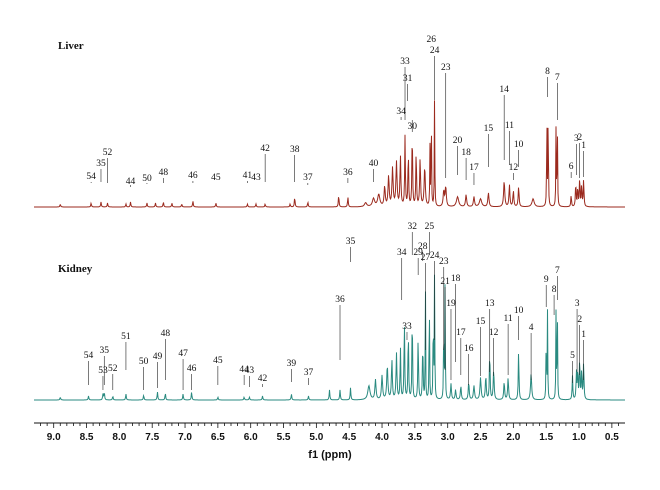 The width and height of the screenshot is (660, 490). I want to click on peak-label: 21, so click(445, 282).